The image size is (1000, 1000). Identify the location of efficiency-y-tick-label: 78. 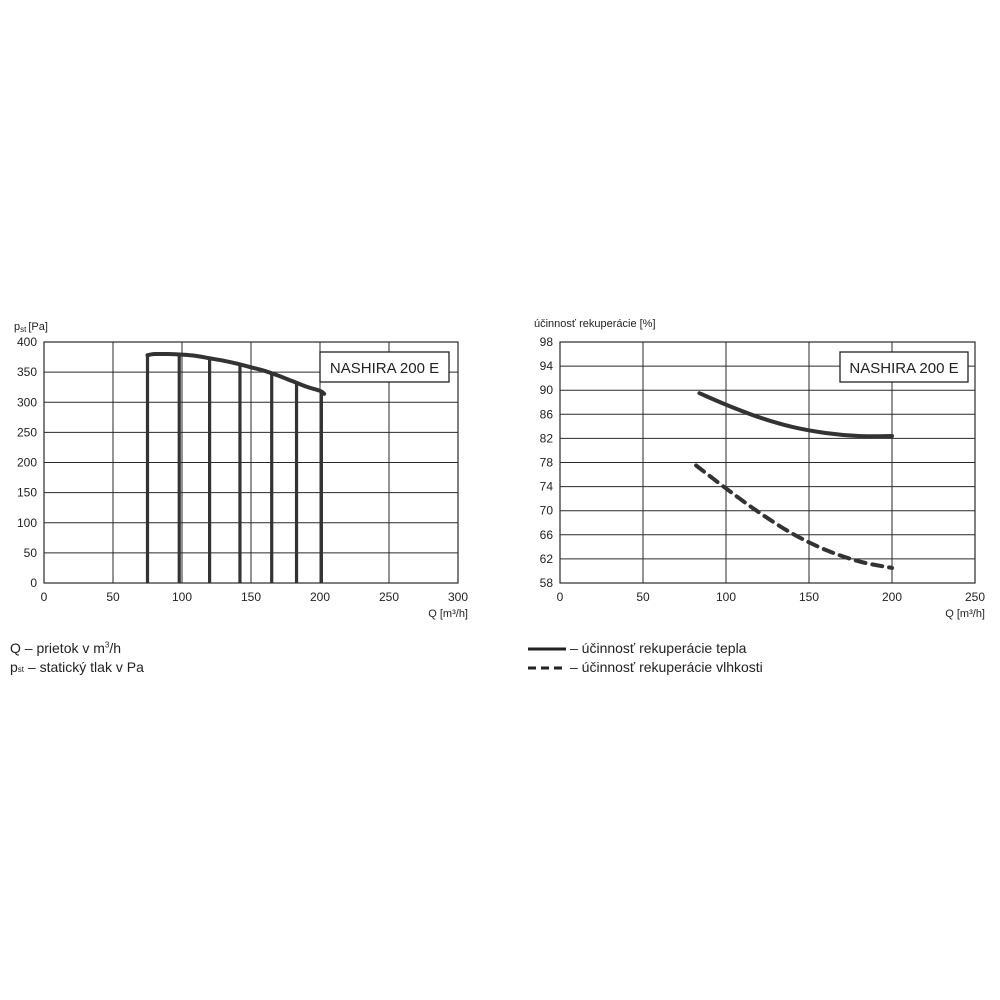
(547, 463).